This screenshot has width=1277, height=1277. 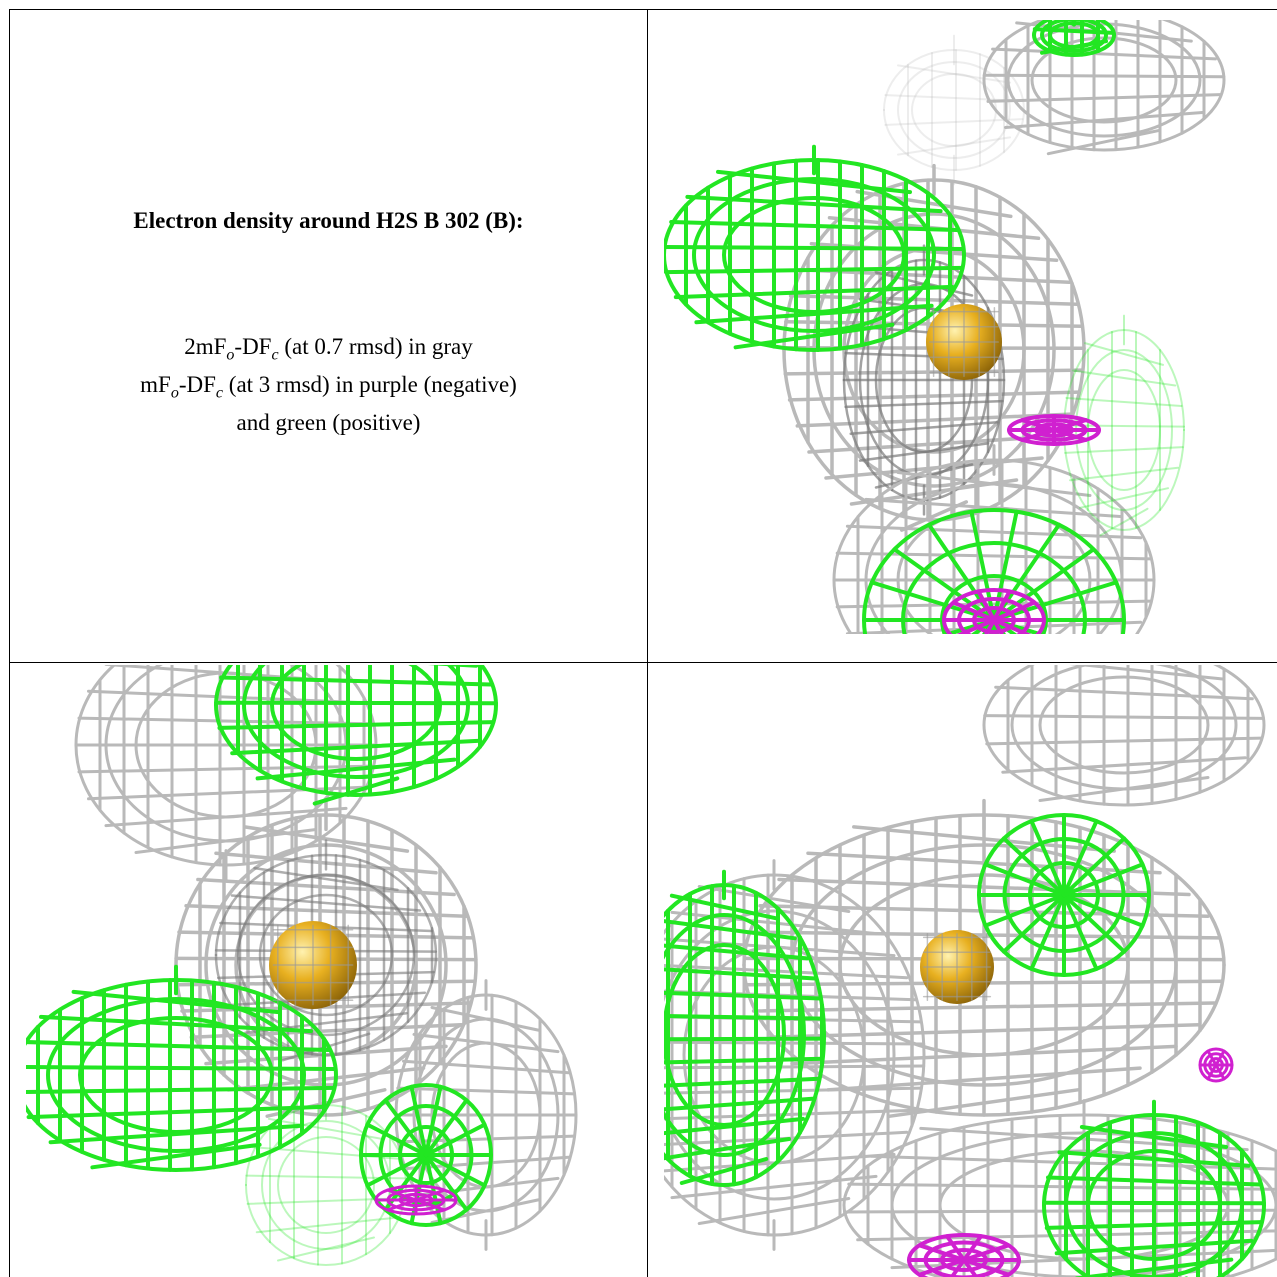 What do you see at coordinates (643, 9) in the screenshot?
I see `top-border` at bounding box center [643, 9].